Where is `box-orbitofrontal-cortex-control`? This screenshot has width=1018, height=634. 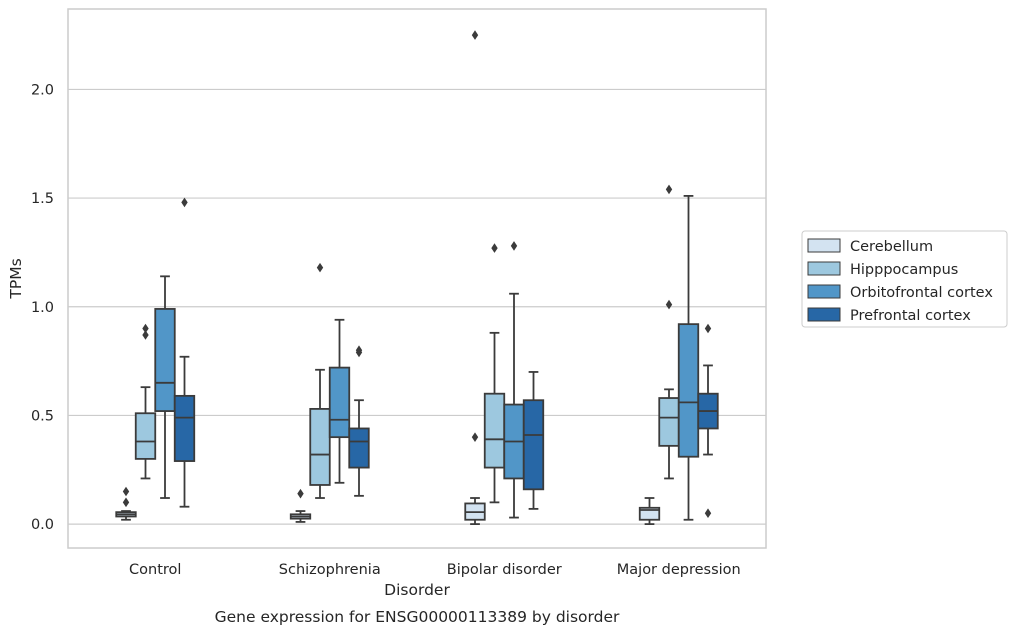
box-orbitofrontal-cortex-control is located at coordinates (165, 387).